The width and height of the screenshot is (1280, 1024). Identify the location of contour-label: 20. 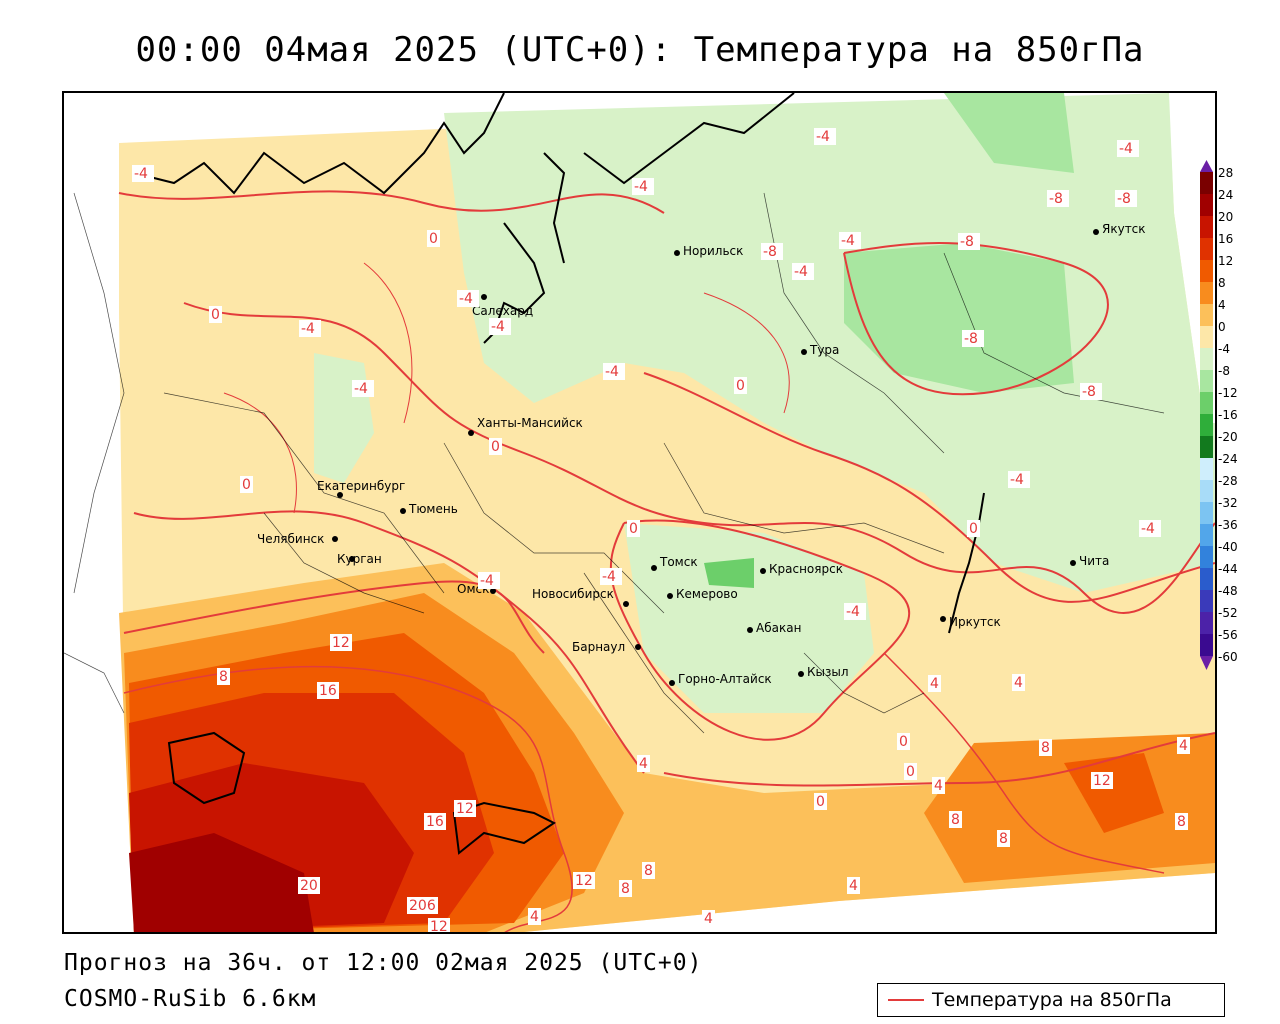
(309, 886).